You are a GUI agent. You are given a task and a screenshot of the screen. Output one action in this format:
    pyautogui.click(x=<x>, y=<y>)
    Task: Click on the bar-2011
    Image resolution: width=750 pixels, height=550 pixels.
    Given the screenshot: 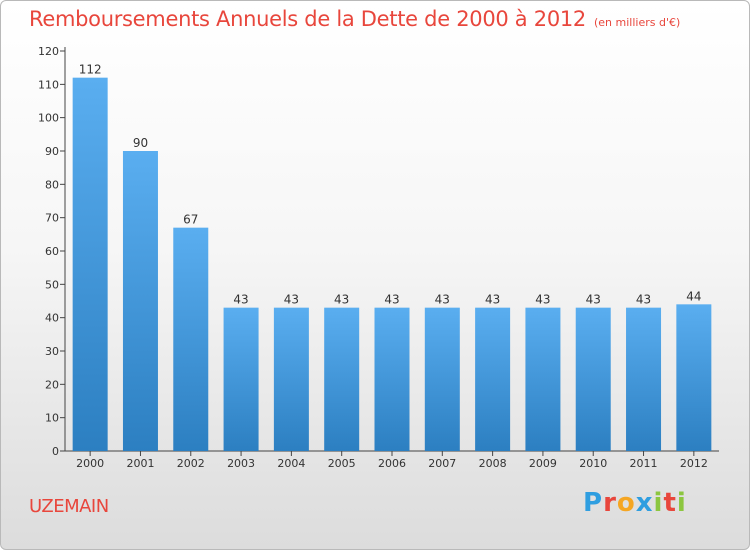 What is the action you would take?
    pyautogui.click(x=644, y=379)
    